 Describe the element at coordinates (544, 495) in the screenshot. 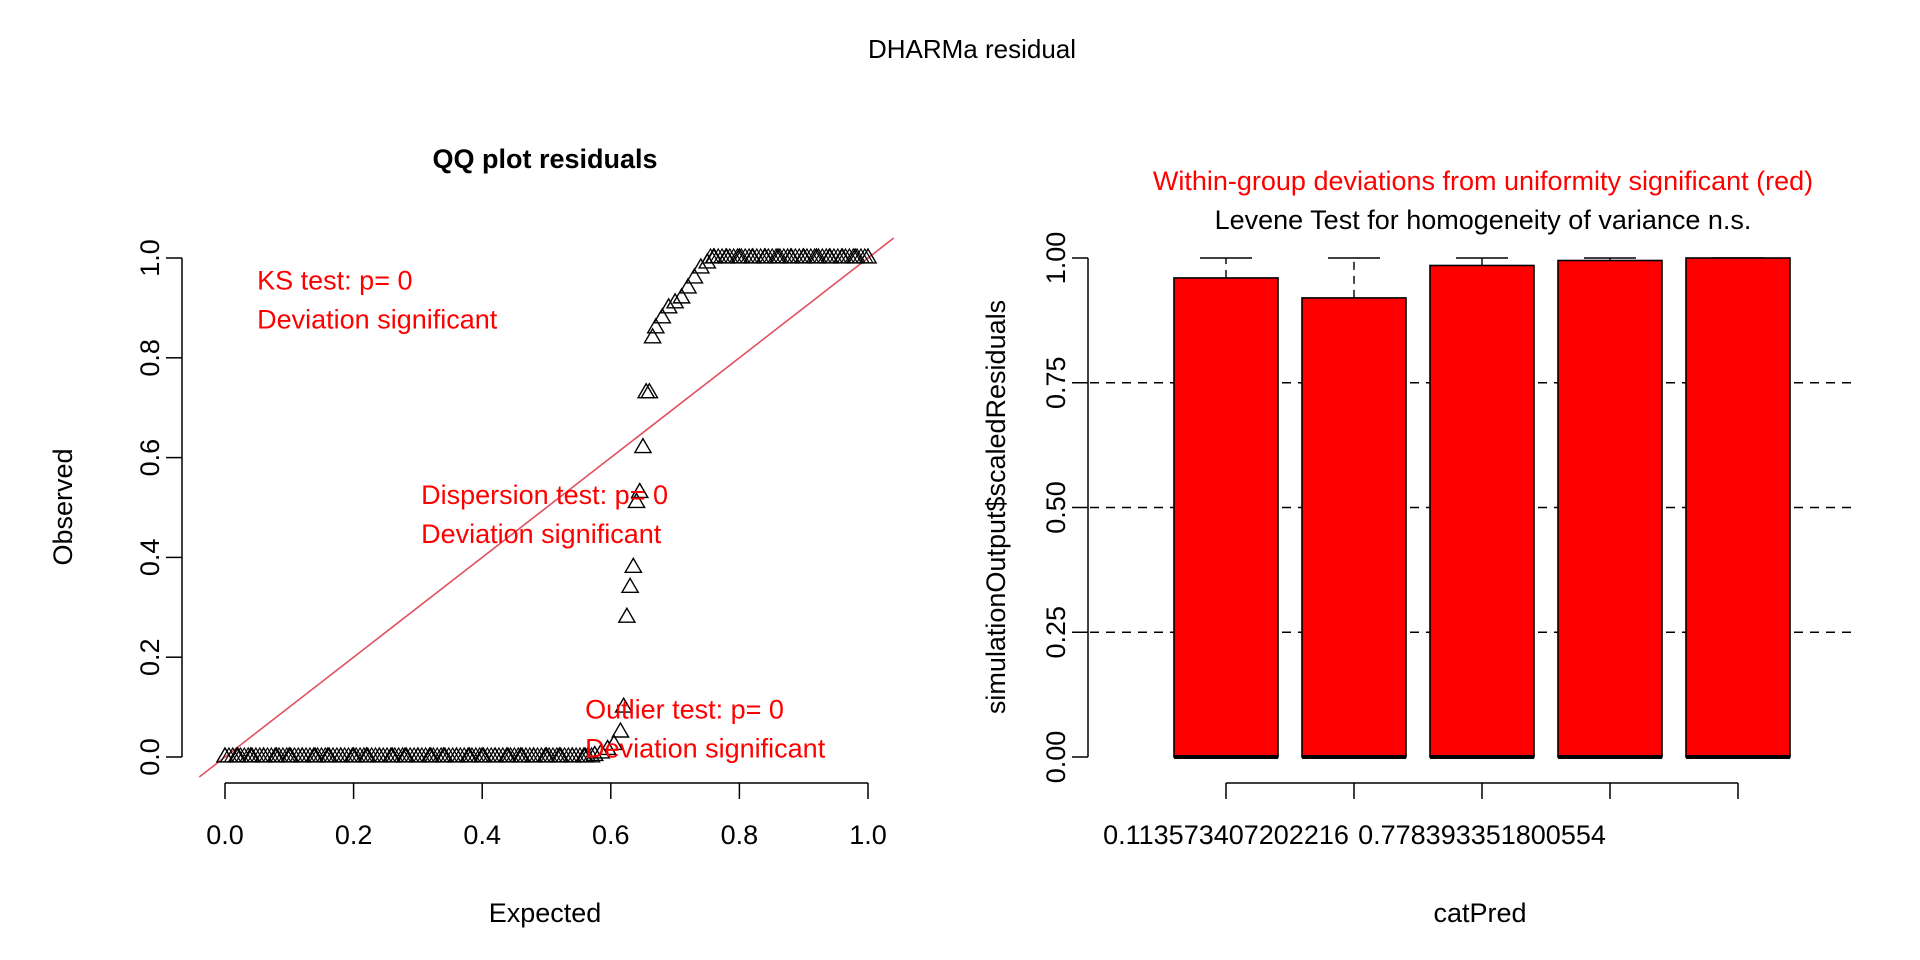

I see `qq-annotation-line: Dispersion test: p= 0` at that location.